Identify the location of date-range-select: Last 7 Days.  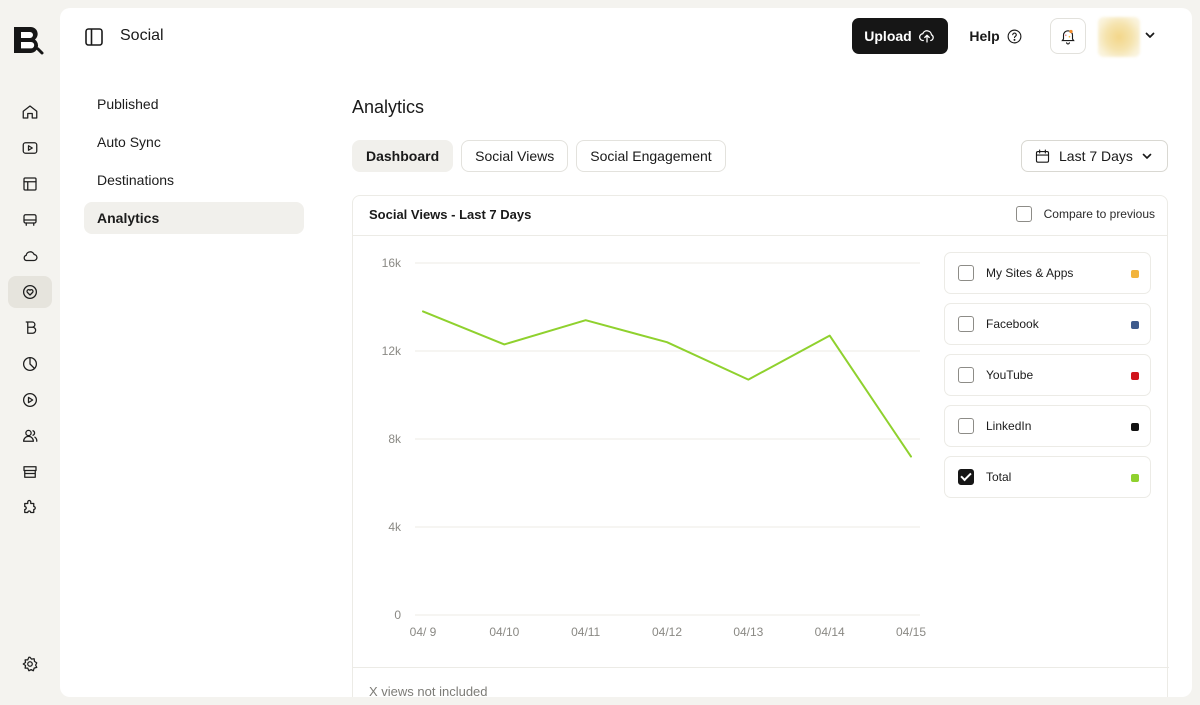
(1094, 156).